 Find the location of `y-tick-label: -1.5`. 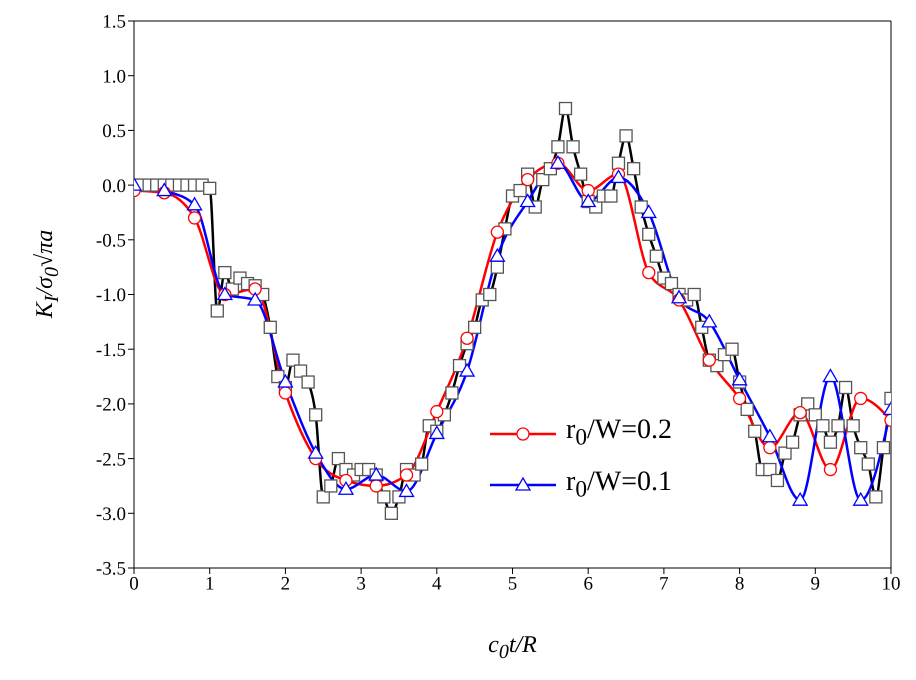

y-tick-label: -1.5 is located at coordinates (111, 350).